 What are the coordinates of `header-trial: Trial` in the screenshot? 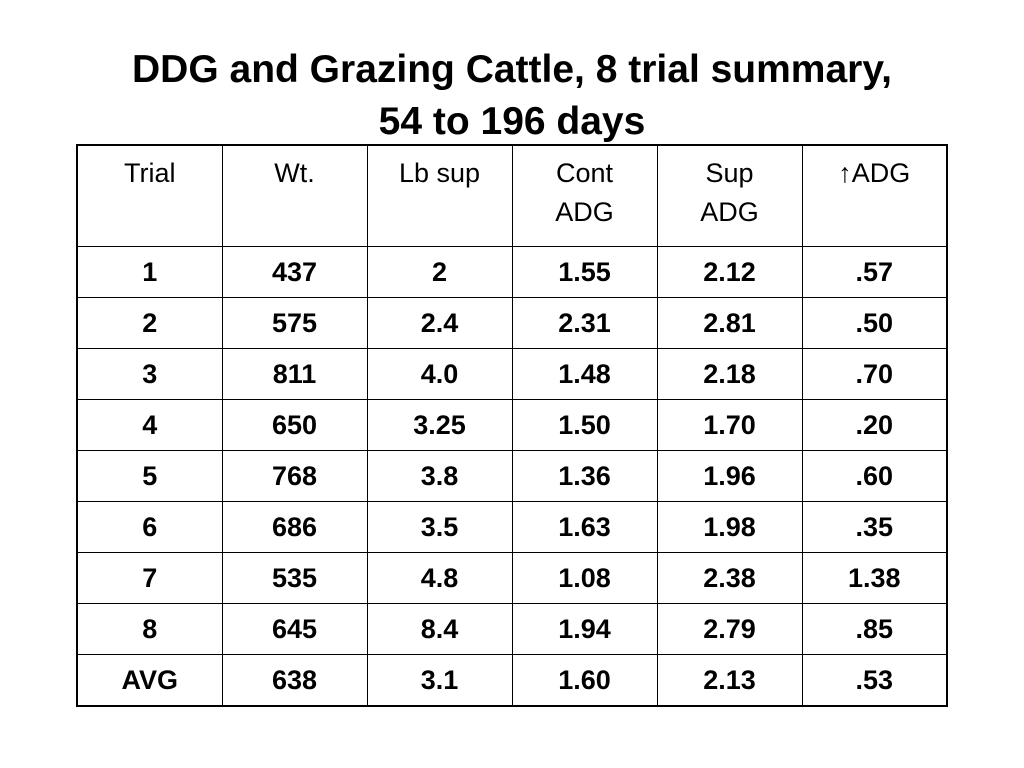 It's located at (149, 195).